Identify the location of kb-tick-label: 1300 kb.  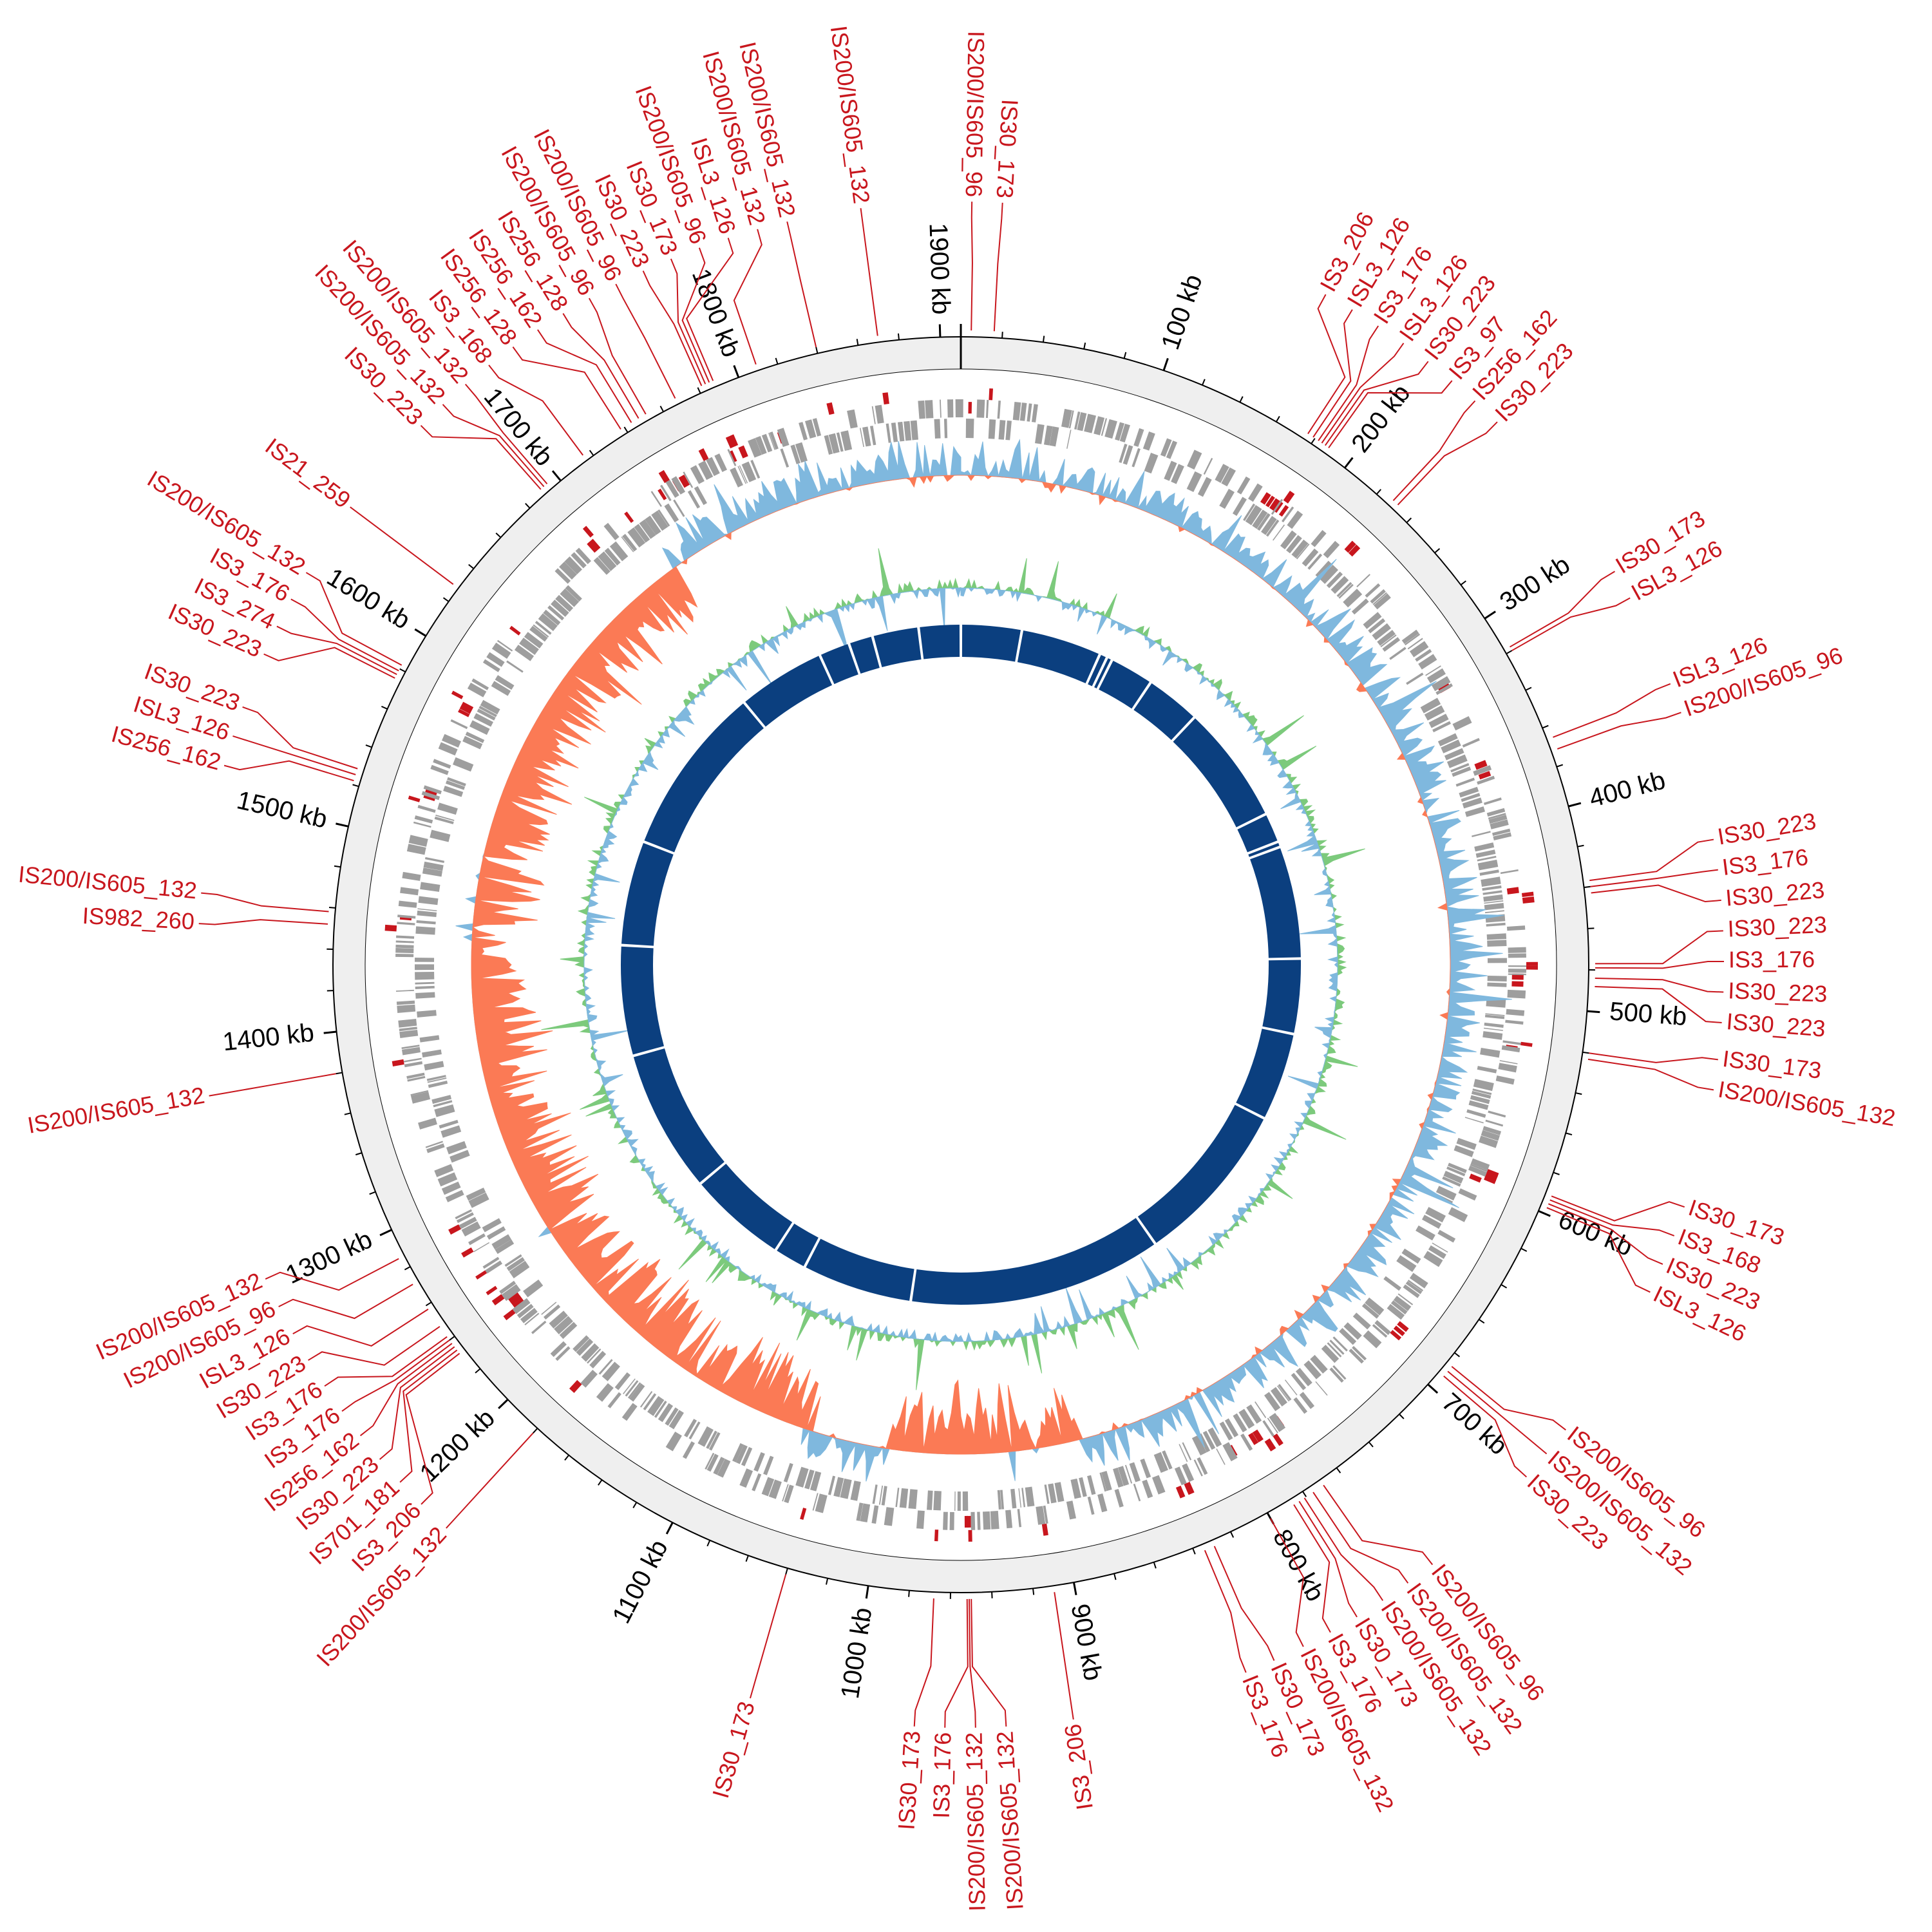
(329, 1257).